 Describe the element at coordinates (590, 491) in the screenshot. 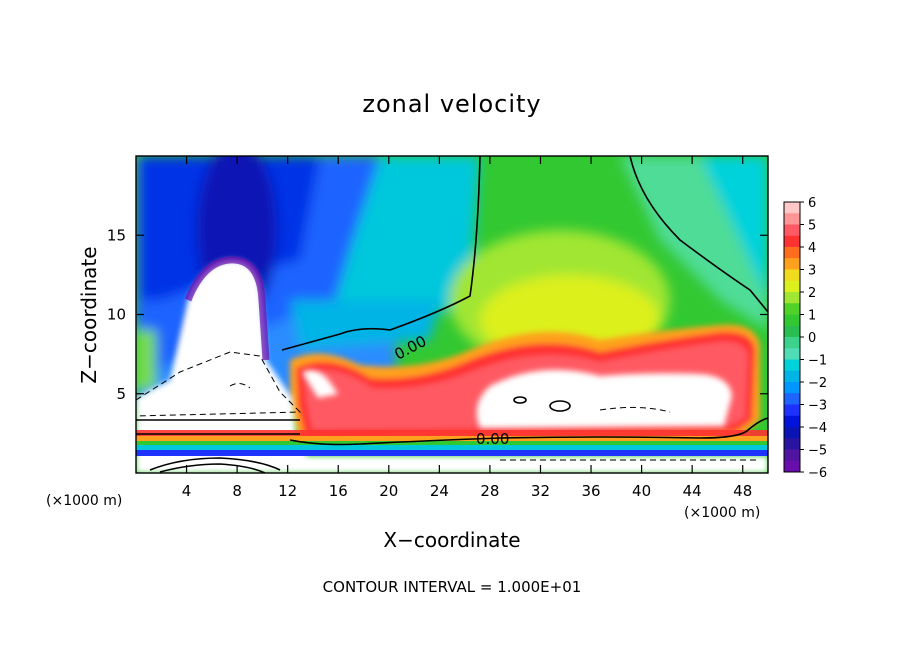

I see `x-tick-label: 36` at that location.